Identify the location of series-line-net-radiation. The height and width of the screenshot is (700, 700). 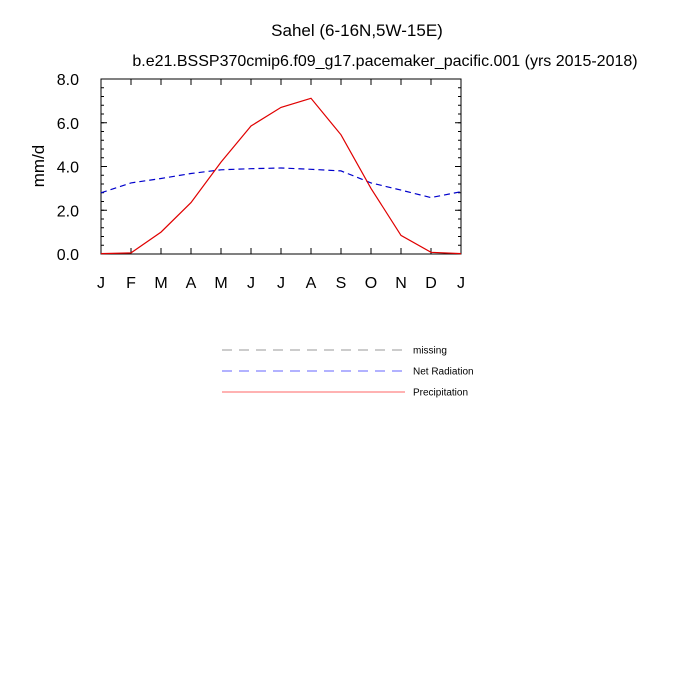
(281, 183).